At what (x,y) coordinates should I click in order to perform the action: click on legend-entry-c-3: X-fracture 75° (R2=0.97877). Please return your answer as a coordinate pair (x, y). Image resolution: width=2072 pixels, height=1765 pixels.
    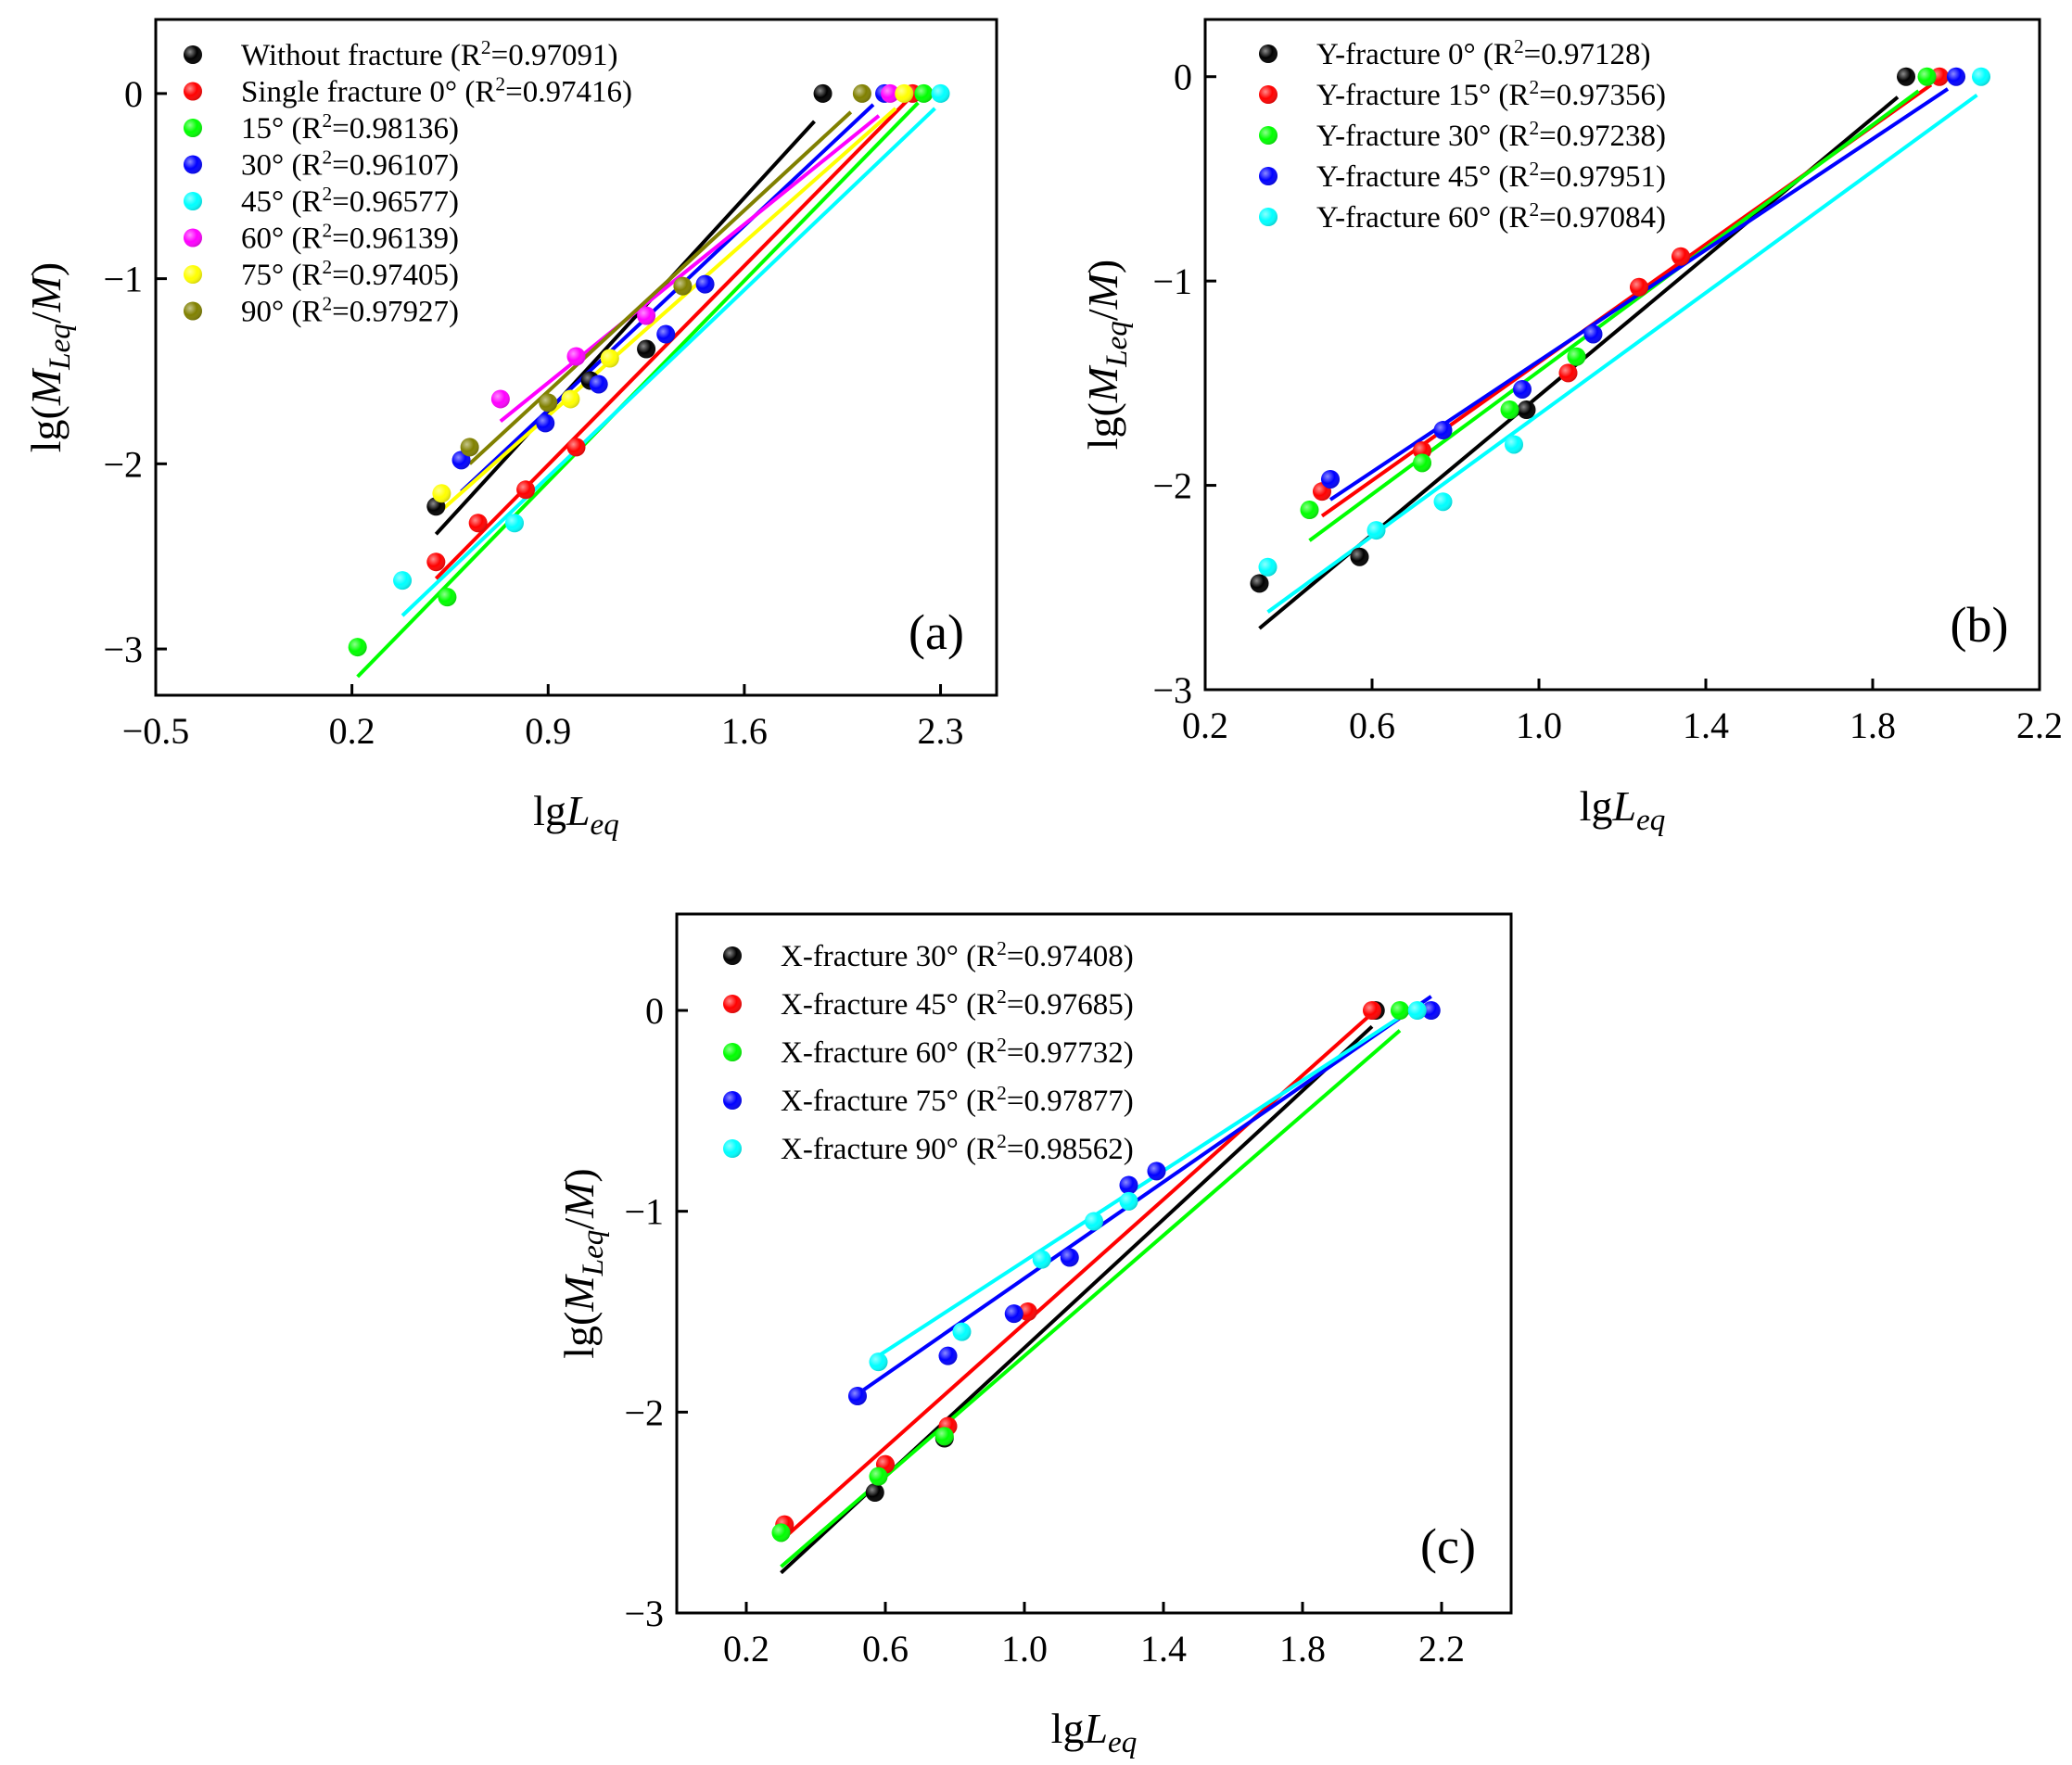
    Looking at the image, I should click on (958, 1100).